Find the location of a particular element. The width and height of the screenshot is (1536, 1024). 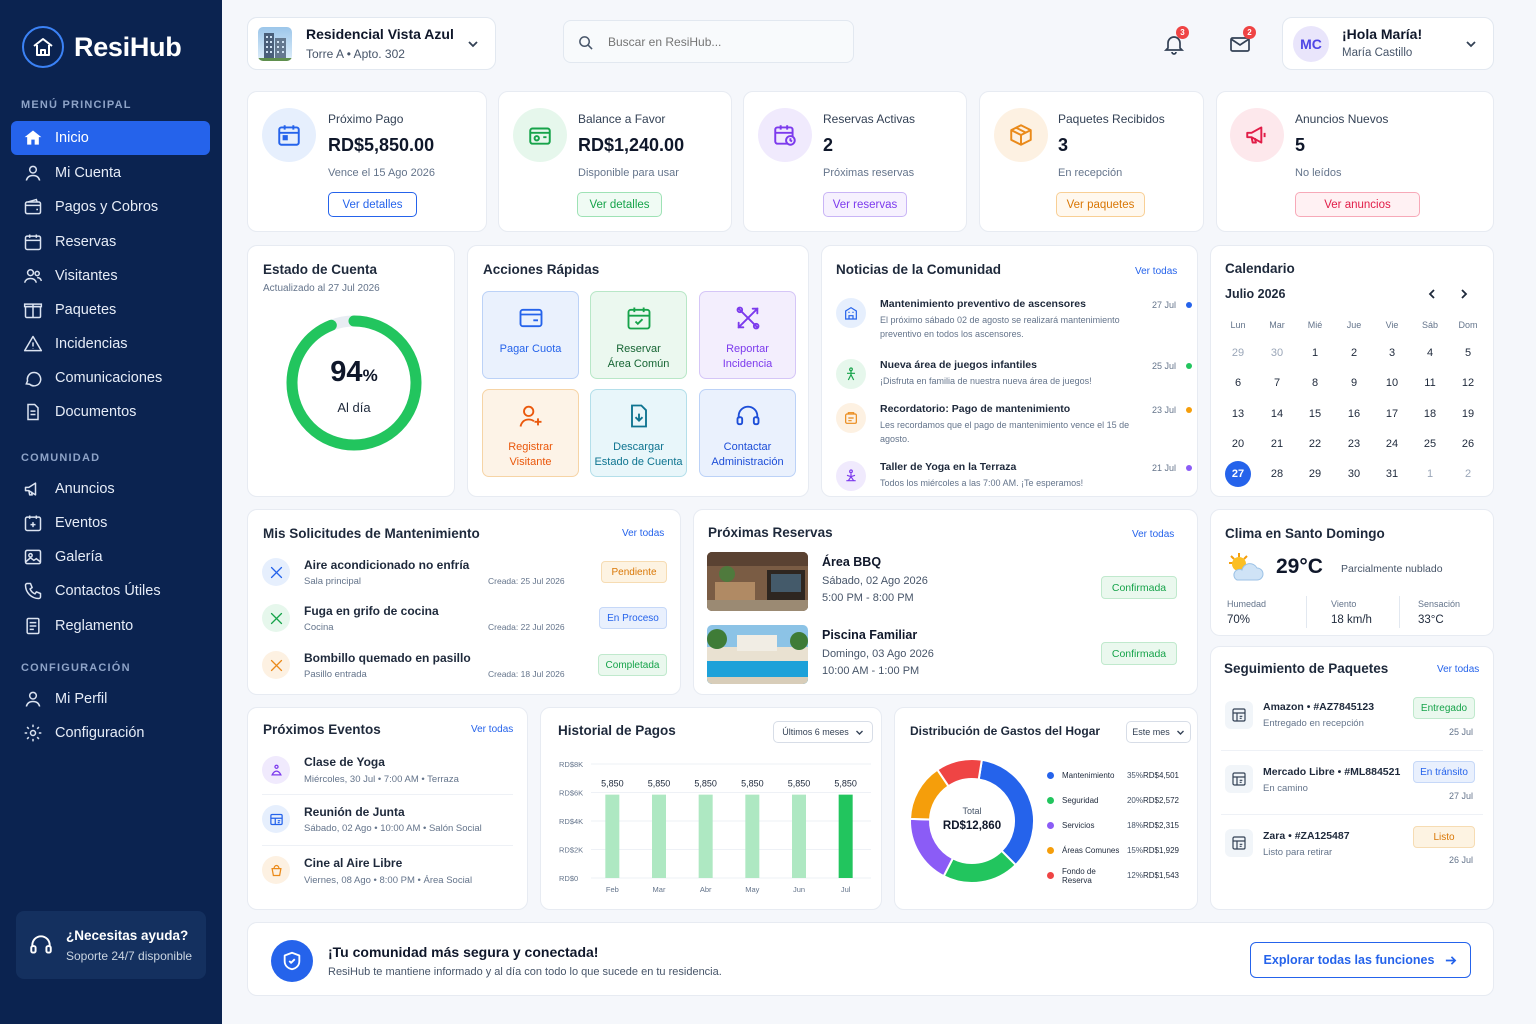

calendar-day: 9 is located at coordinates (1354, 383).